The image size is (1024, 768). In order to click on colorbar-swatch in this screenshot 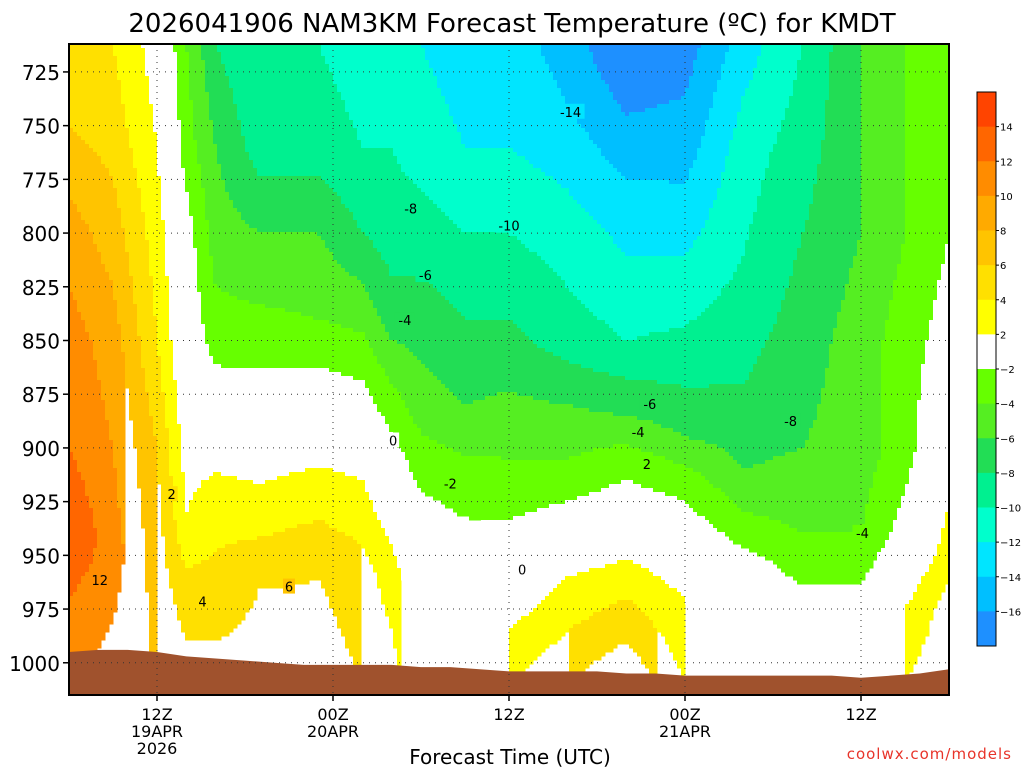, I will do `click(986, 283)`.